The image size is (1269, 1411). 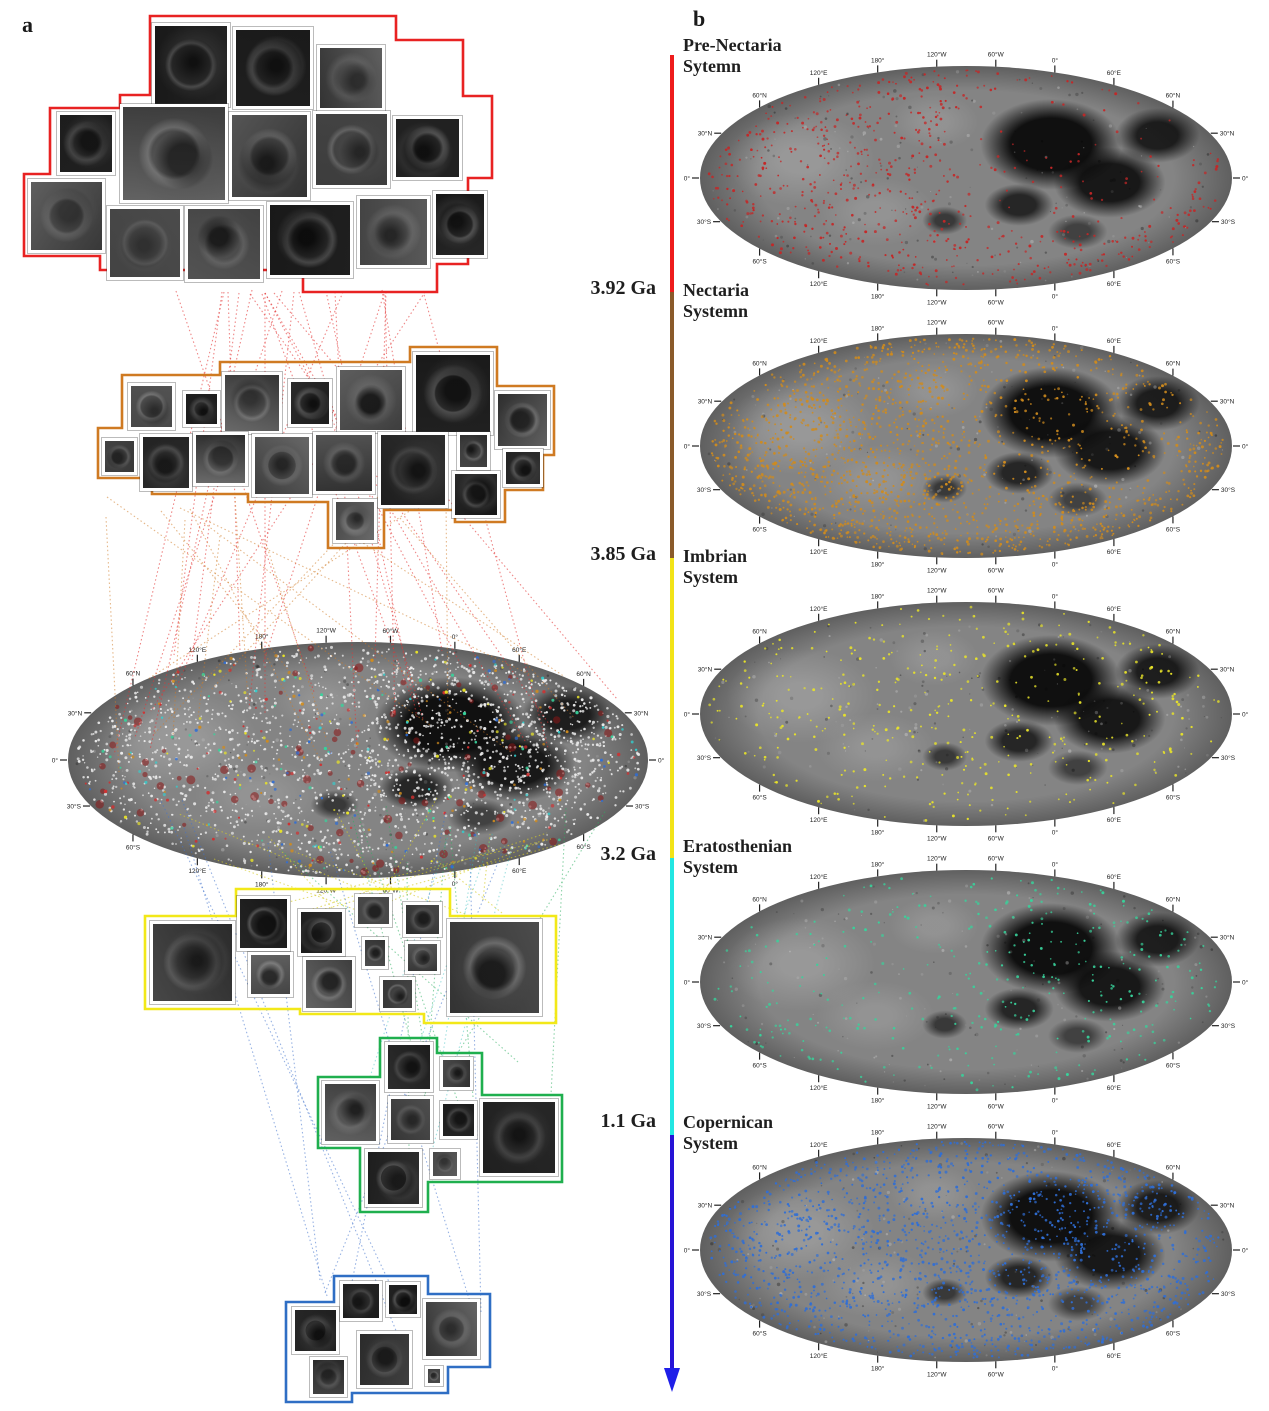 What do you see at coordinates (699, 18) in the screenshot?
I see `panel-b-label: b` at bounding box center [699, 18].